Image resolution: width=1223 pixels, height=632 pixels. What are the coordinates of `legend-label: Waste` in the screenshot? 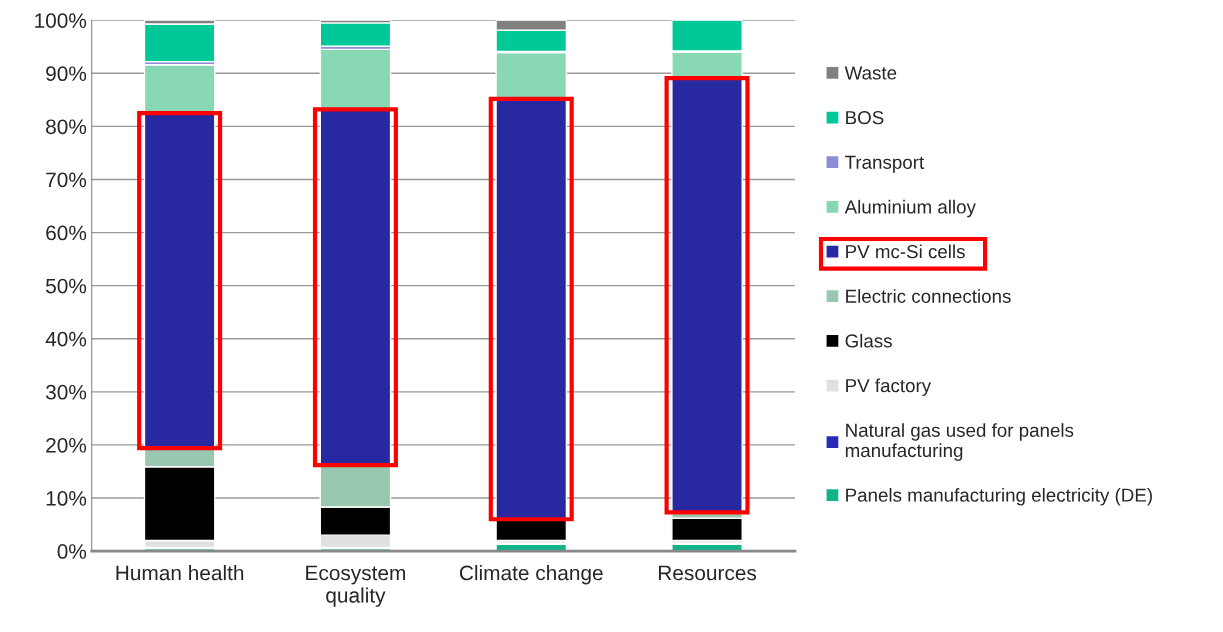 It's located at (870, 73).